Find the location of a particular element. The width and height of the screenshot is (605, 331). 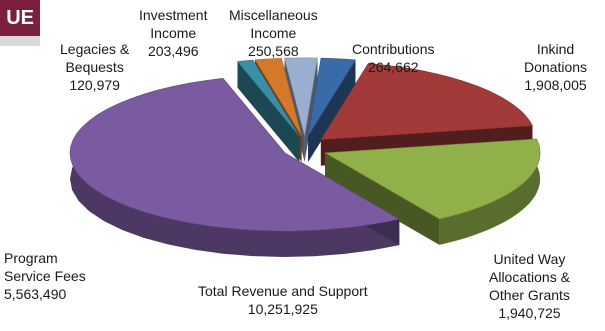

slice-label-contributions: Contributions 264,662 is located at coordinates (393, 58).